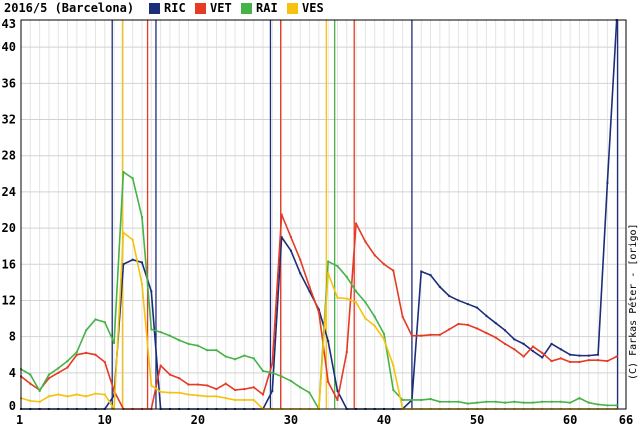  Describe the element at coordinates (313, 8) in the screenshot. I see `legend-label-ves: VES` at that location.